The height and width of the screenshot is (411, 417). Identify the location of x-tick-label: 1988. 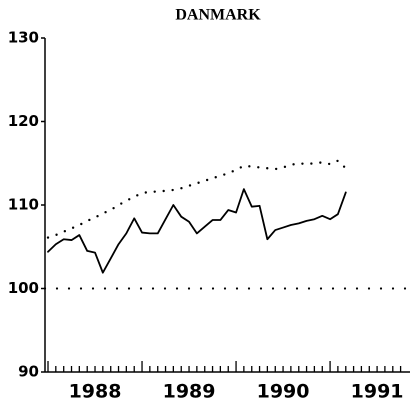
(95, 392).